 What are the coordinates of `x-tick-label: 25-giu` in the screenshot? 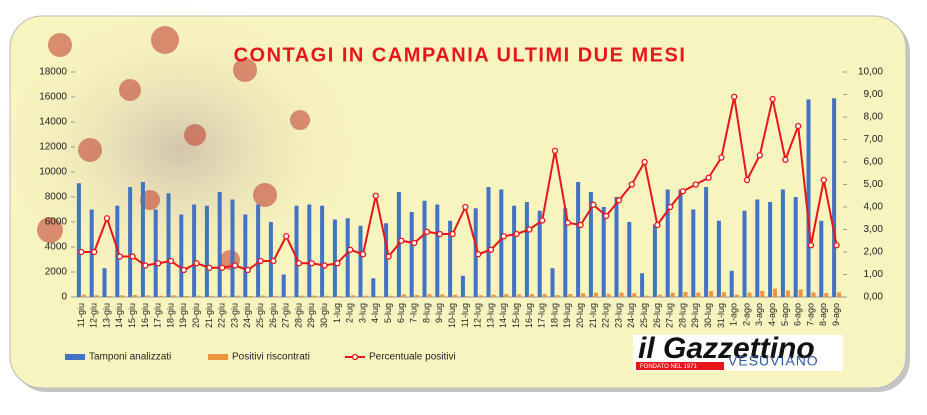 It's located at (260, 315).